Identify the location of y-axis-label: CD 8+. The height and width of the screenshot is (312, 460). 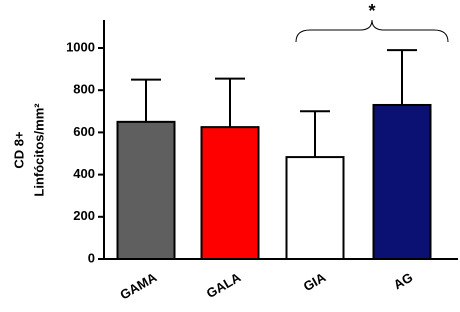
(18, 150).